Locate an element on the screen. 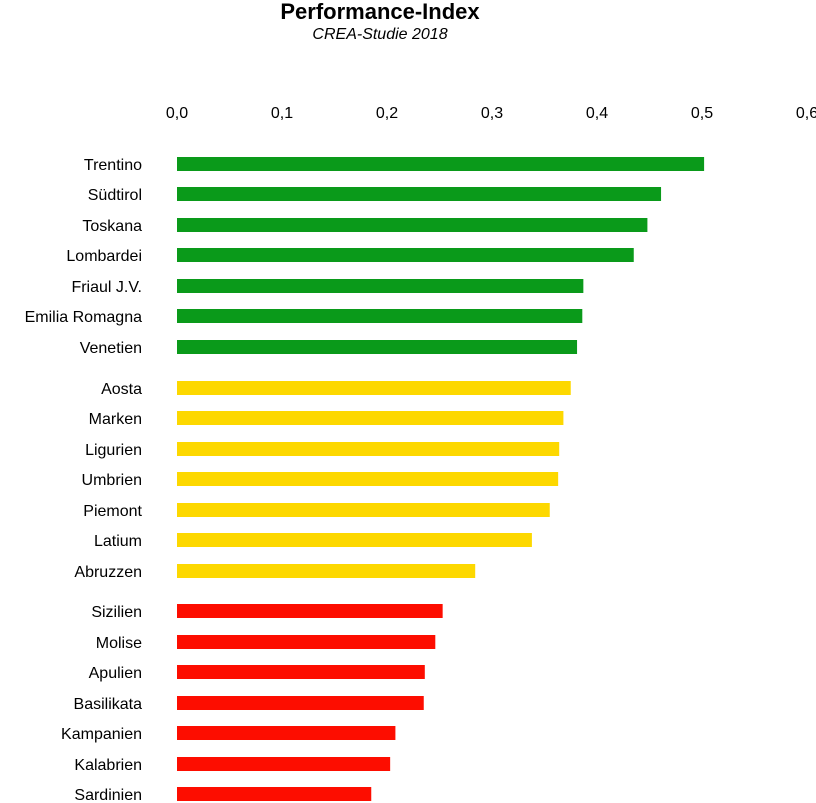 This screenshot has height=803, width=816. category-label: Aosta is located at coordinates (121, 389).